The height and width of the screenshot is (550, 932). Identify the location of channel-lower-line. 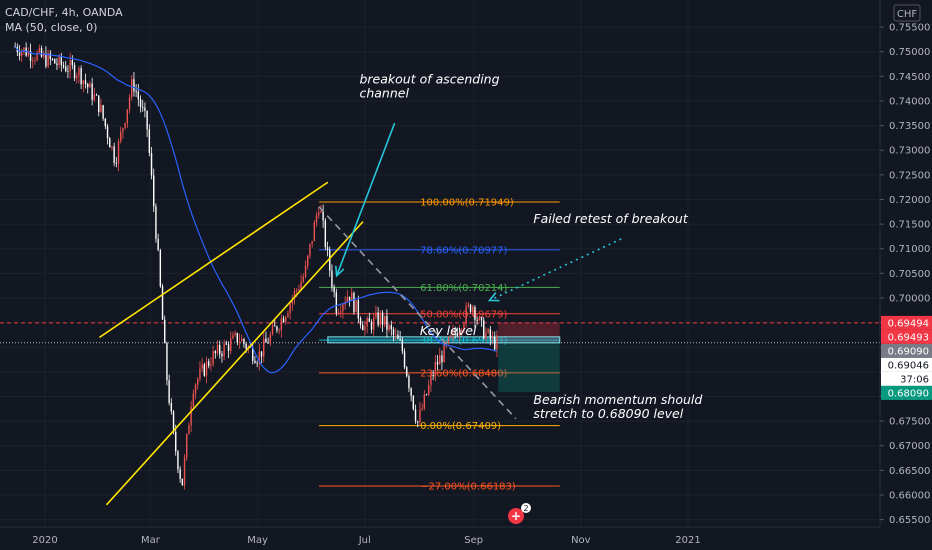
(234, 363).